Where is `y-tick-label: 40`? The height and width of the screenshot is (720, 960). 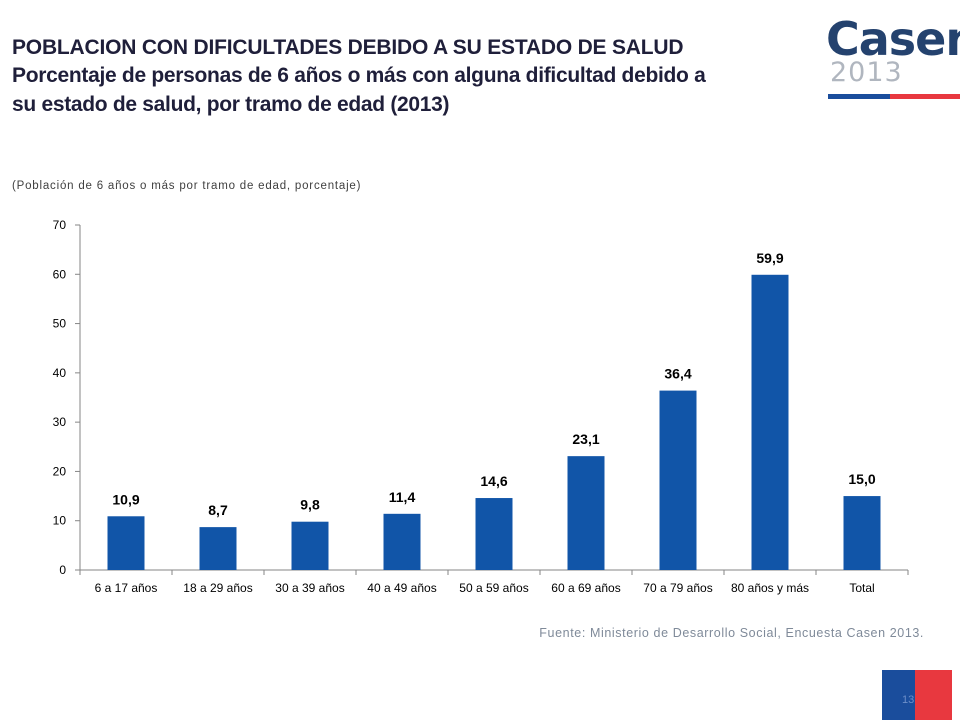
y-tick-label: 40 is located at coordinates (60, 373).